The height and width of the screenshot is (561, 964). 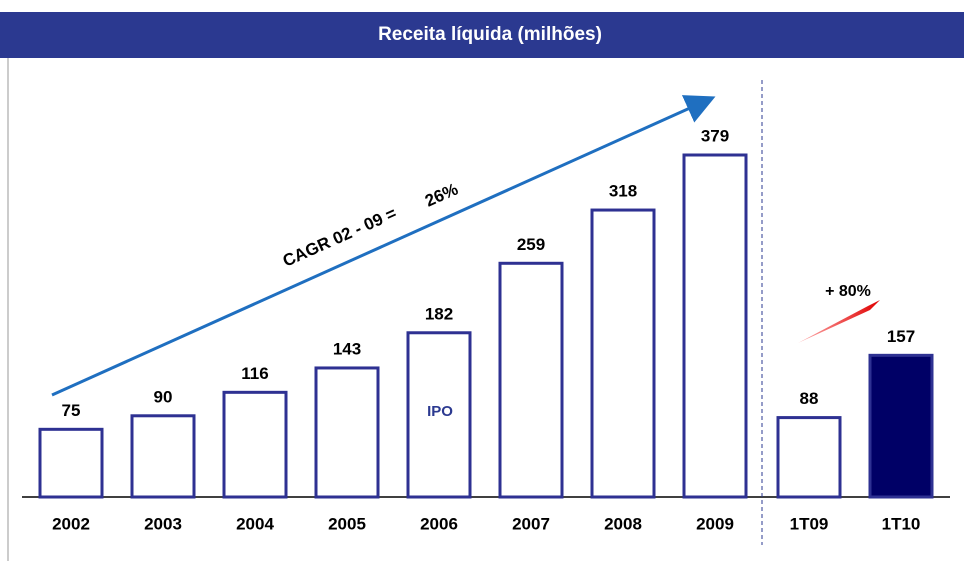 I want to click on x-tick-label: 1T09, so click(x=809, y=523).